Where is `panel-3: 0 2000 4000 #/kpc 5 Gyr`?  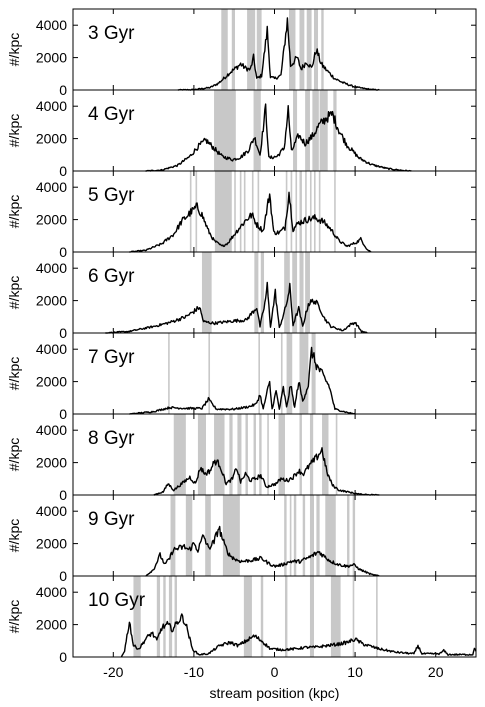 panel-3: 0 2000 4000 #/kpc 5 Gyr is located at coordinates (241, 215).